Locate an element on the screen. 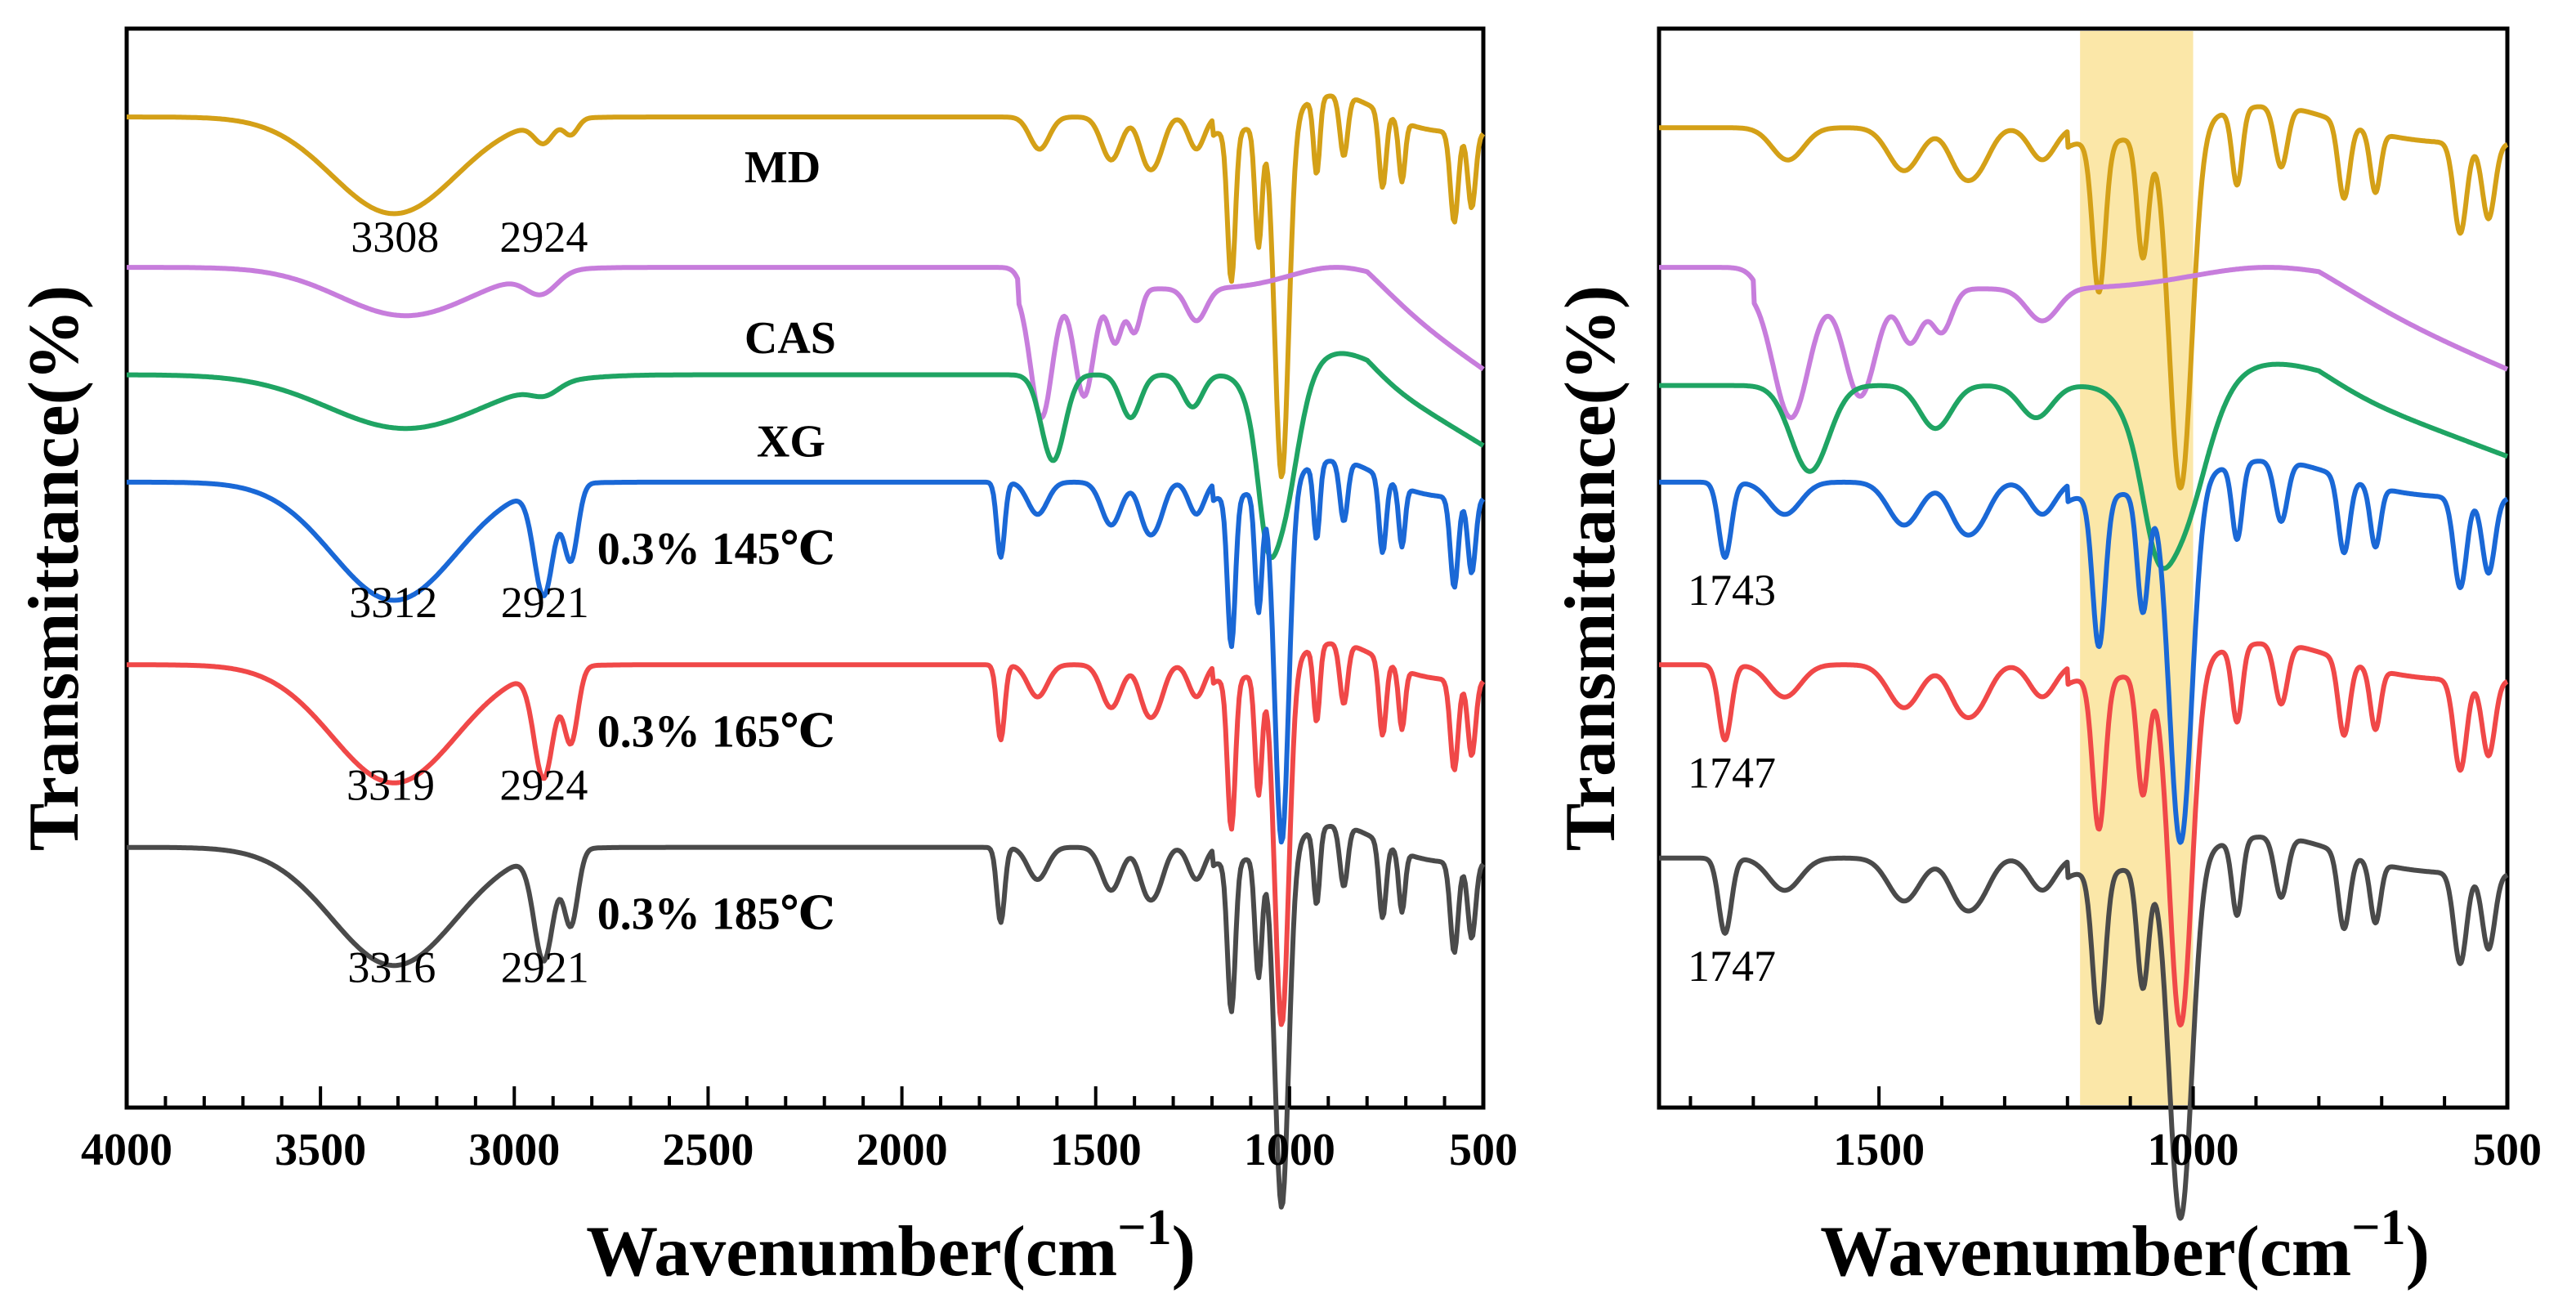 The height and width of the screenshot is (1316, 2576). series-line-0-3-145- is located at coordinates (2083, 652).